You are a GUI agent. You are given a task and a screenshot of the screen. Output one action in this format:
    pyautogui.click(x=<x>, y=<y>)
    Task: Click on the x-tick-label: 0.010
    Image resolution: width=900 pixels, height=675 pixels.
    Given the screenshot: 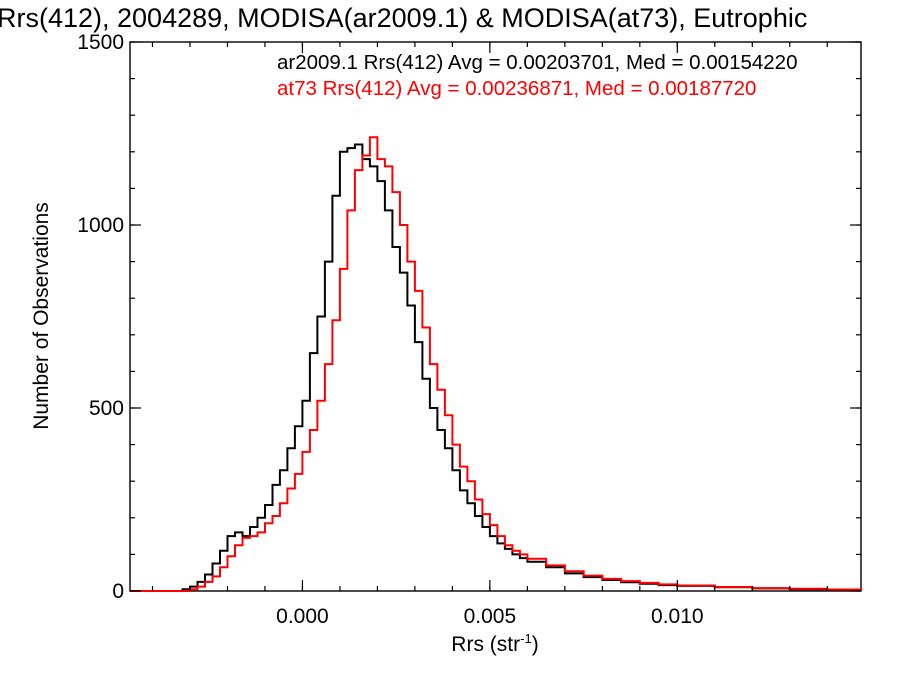 What is the action you would take?
    pyautogui.click(x=677, y=616)
    